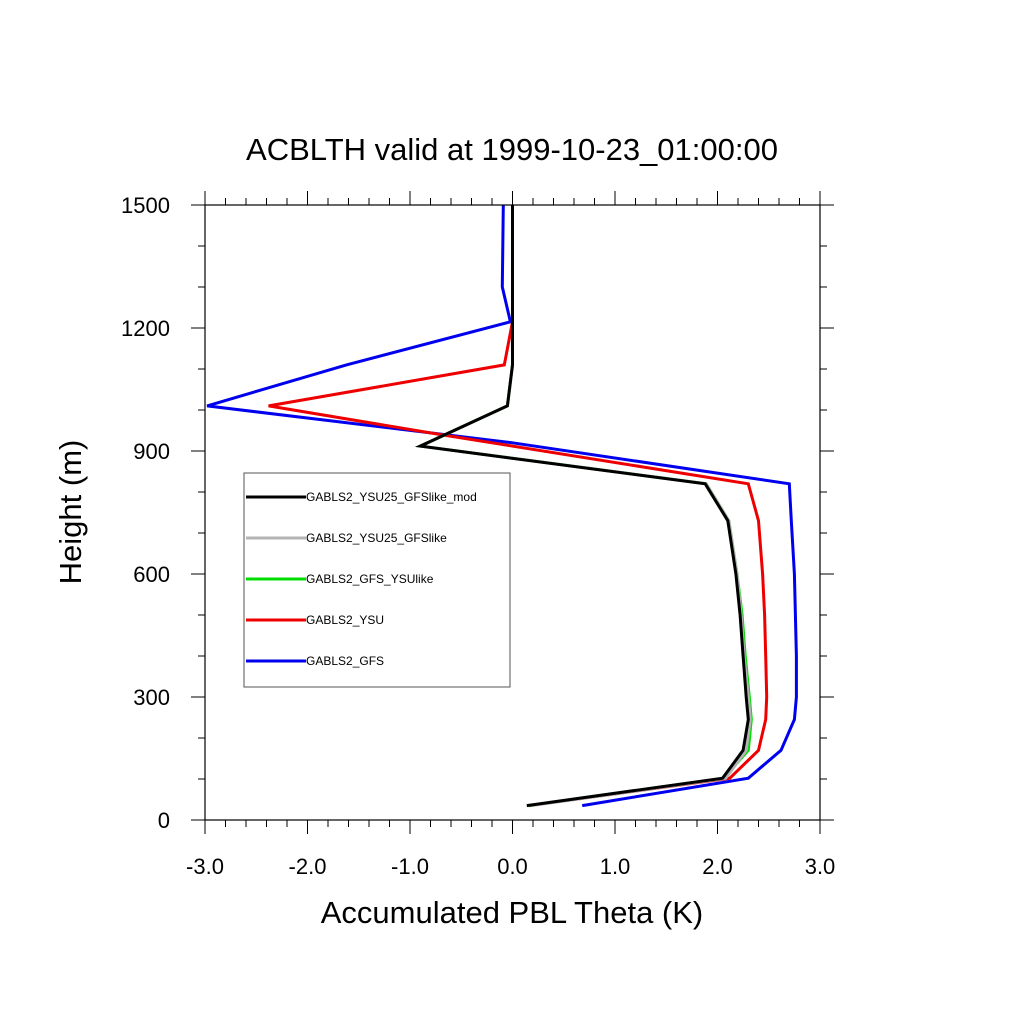 The height and width of the screenshot is (1024, 1024). What do you see at coordinates (717, 866) in the screenshot?
I see `x-tick-label: 2.0` at bounding box center [717, 866].